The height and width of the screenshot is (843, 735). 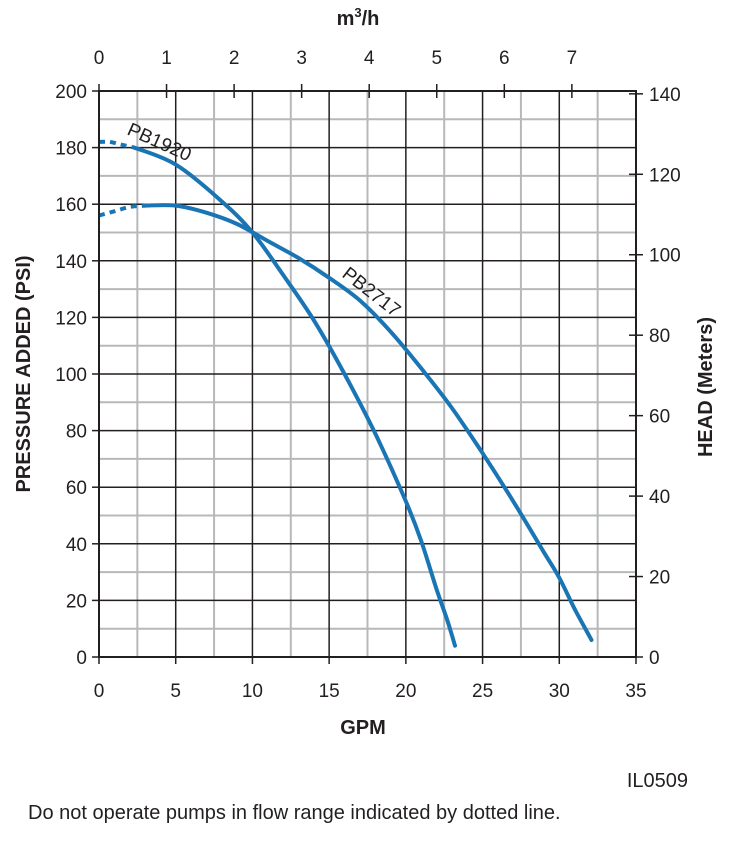 What do you see at coordinates (71, 149) in the screenshot?
I see `y-tick-label: 180` at bounding box center [71, 149].